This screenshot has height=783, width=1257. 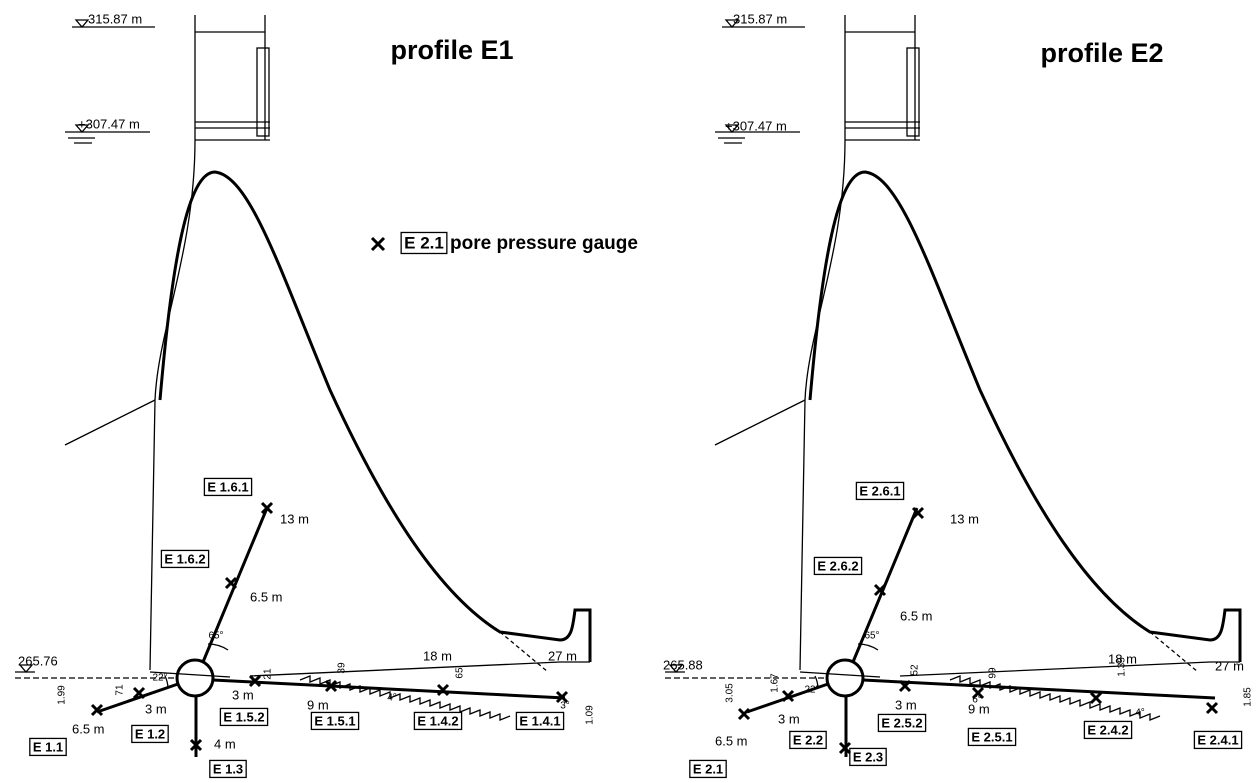 What do you see at coordinates (378, 244) in the screenshot?
I see `legend-cross` at bounding box center [378, 244].